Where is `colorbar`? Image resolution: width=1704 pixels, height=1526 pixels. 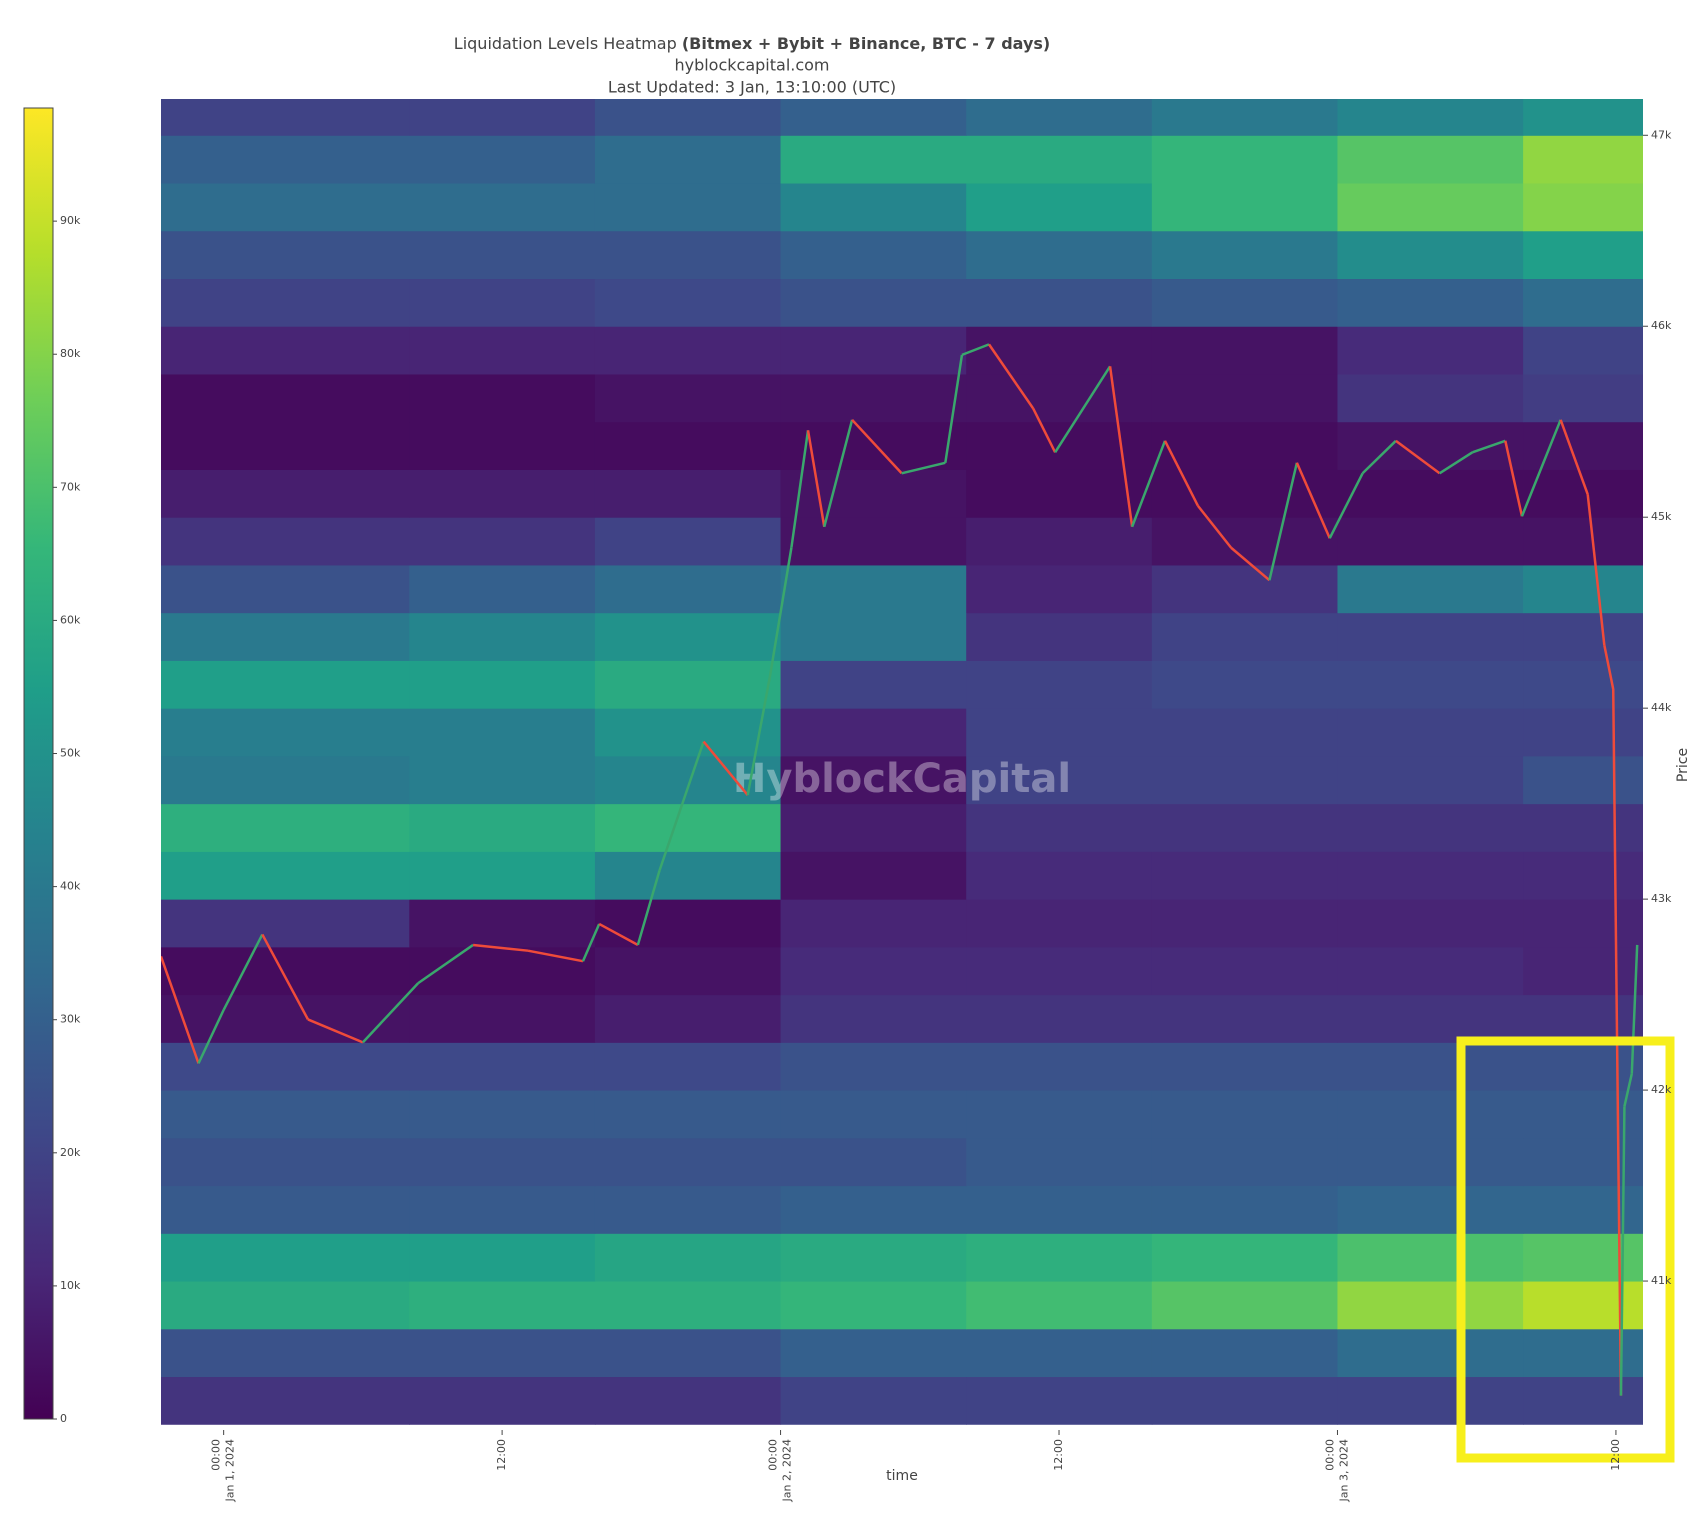
colorbar is located at coordinates (38, 763).